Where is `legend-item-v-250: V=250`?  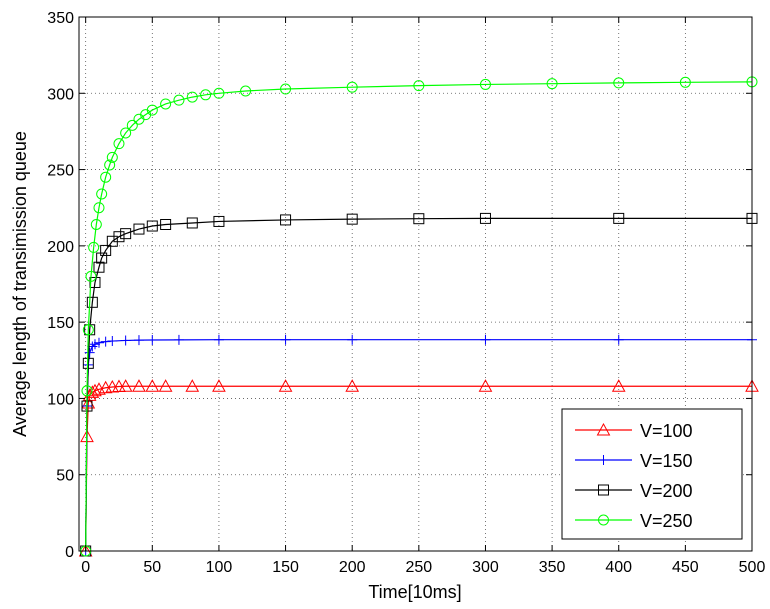 legend-item-v-250: V=250 is located at coordinates (634, 521).